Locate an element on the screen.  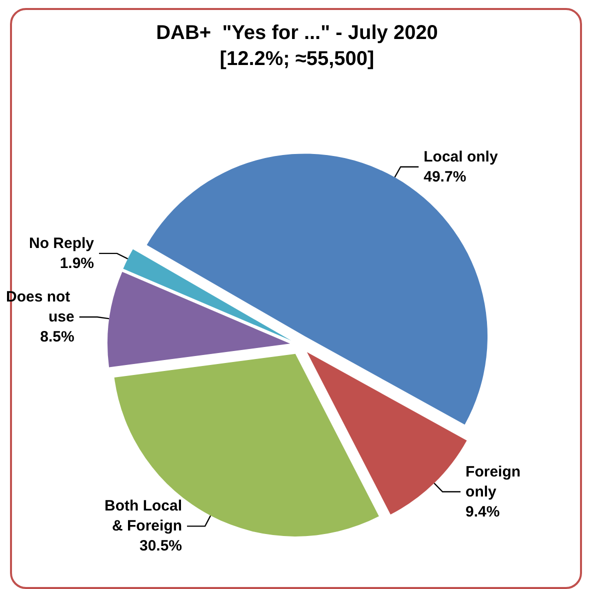
data-label: 1.9% is located at coordinates (77, 263).